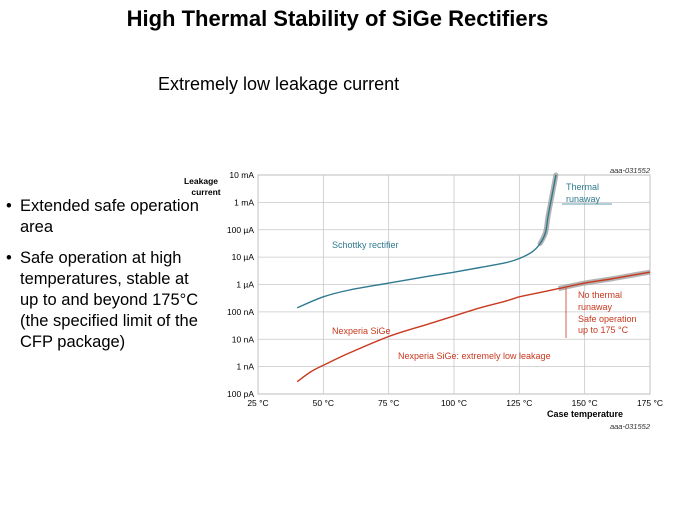 The image size is (675, 506). I want to click on no-runaway-label-1: No thermal, so click(600, 295).